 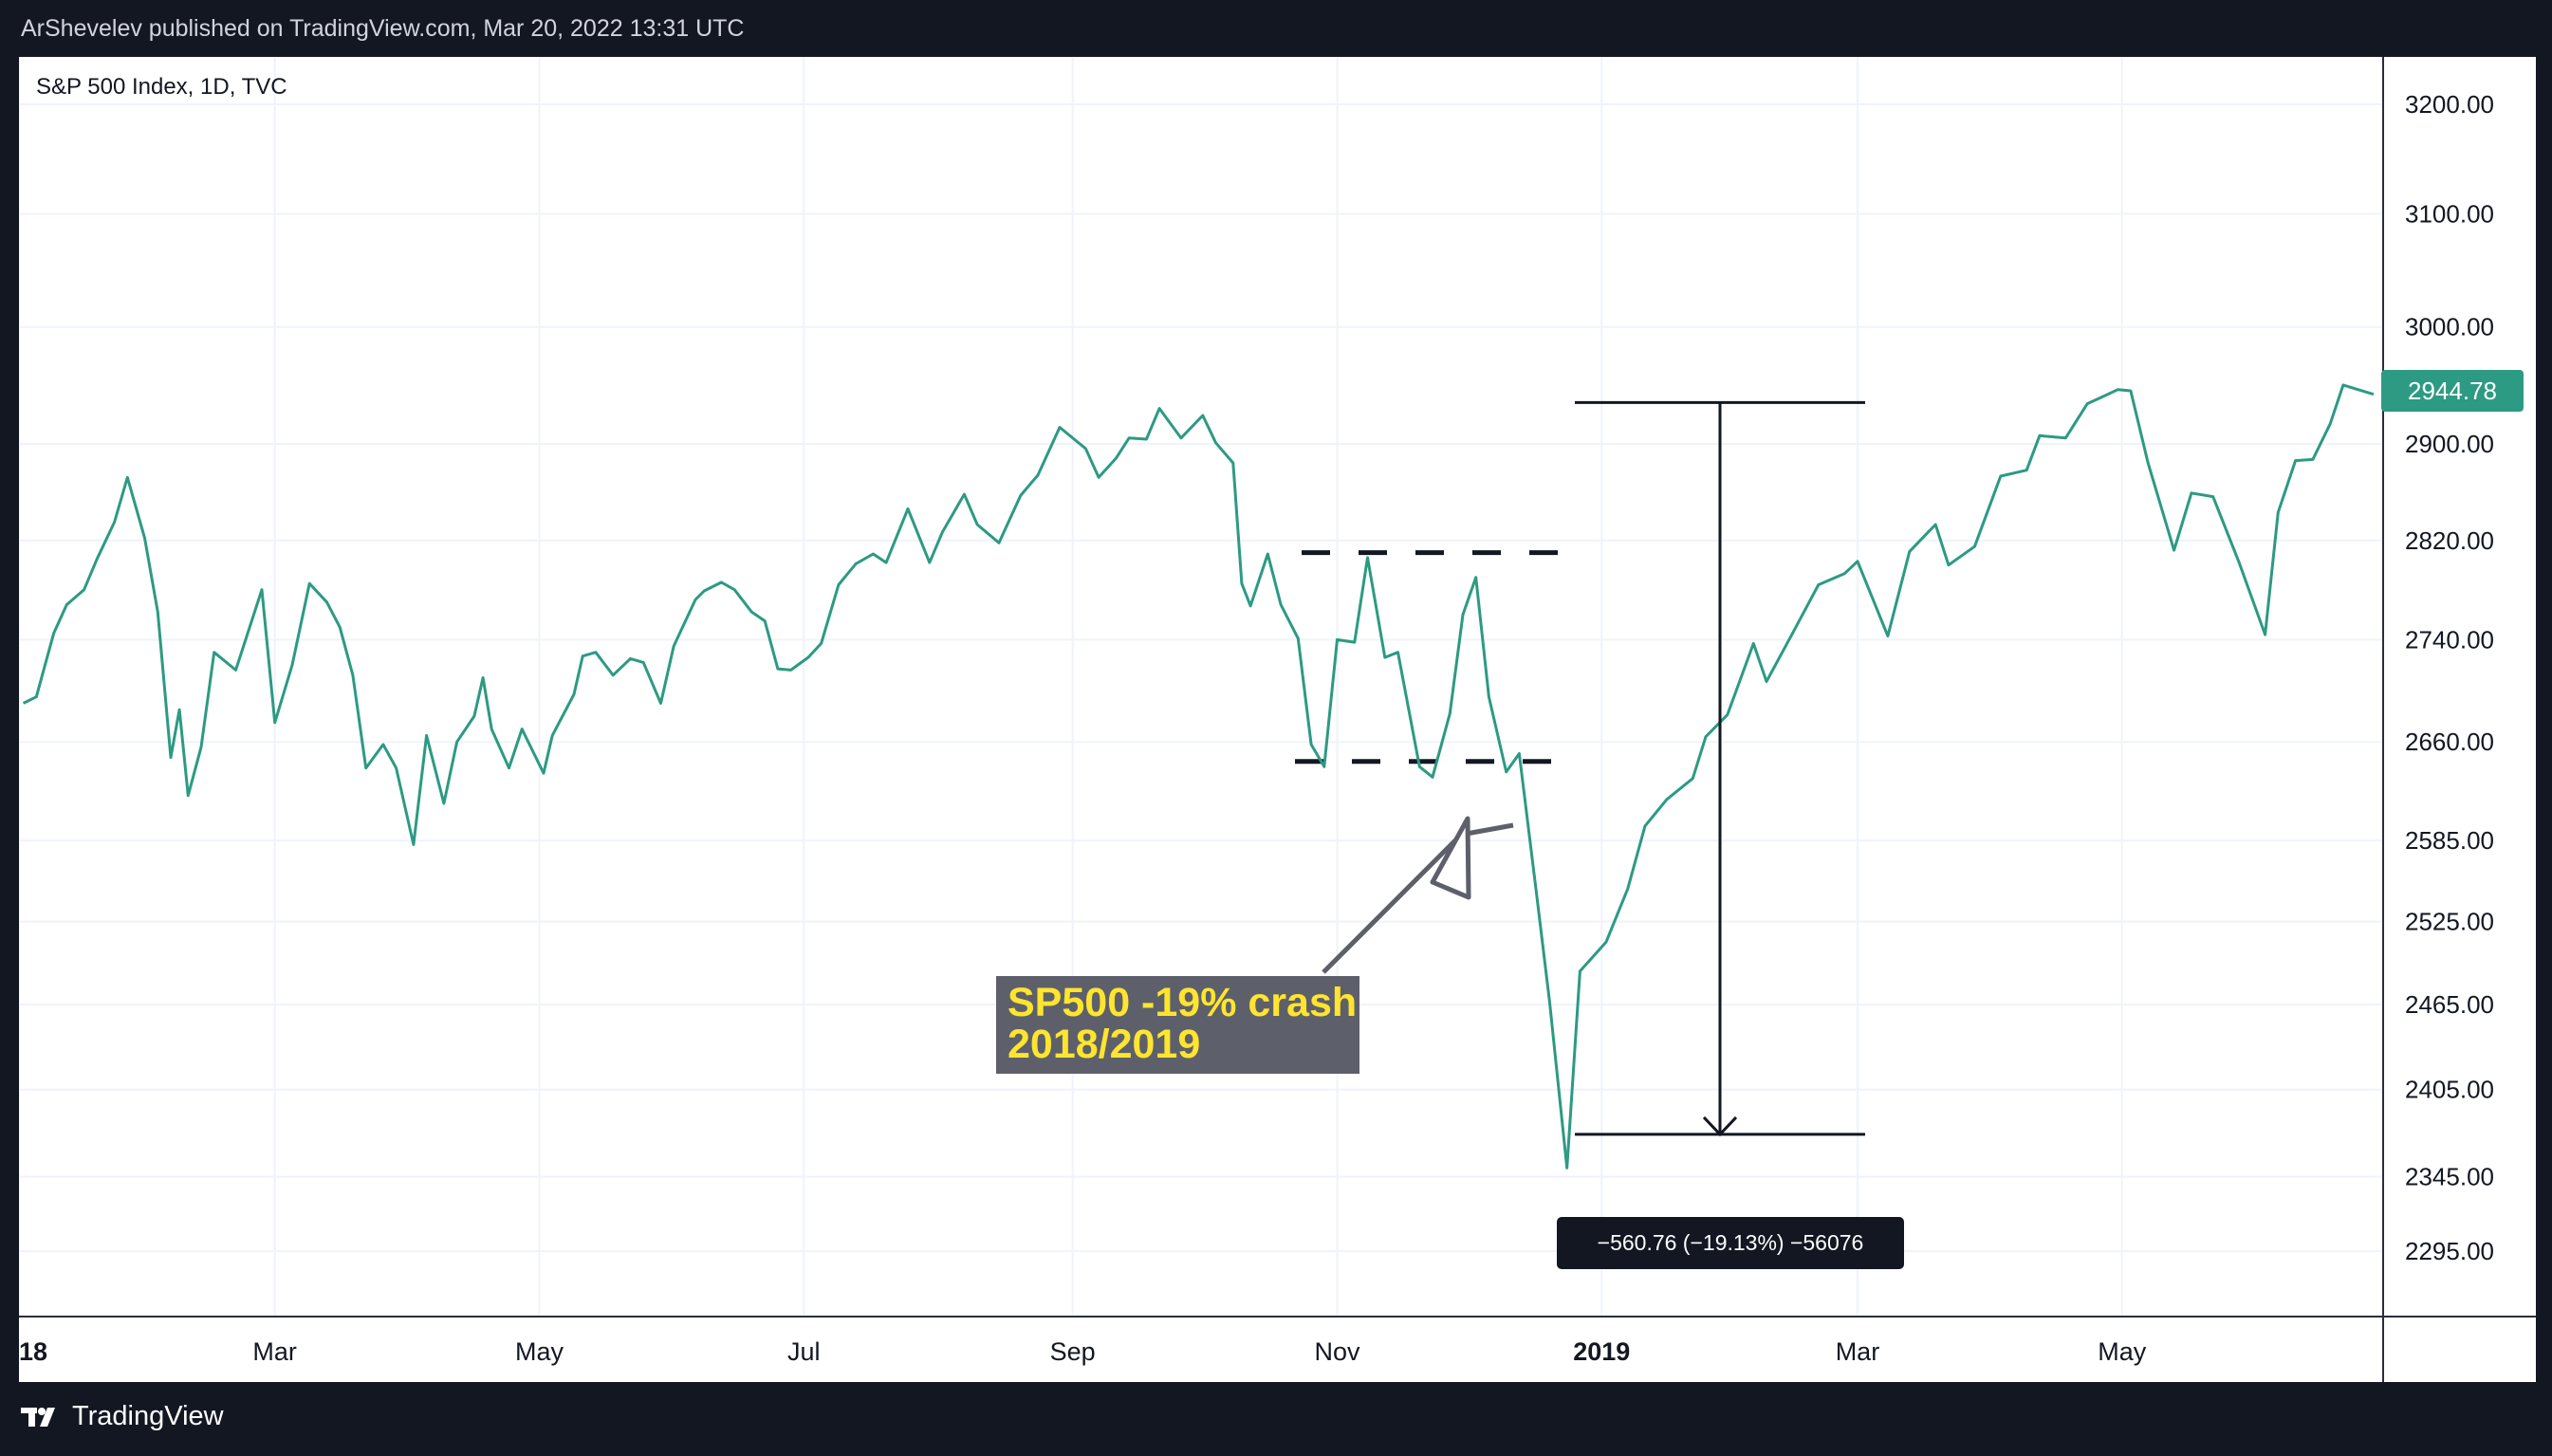 I want to click on right-border, so click(x=2543, y=719).